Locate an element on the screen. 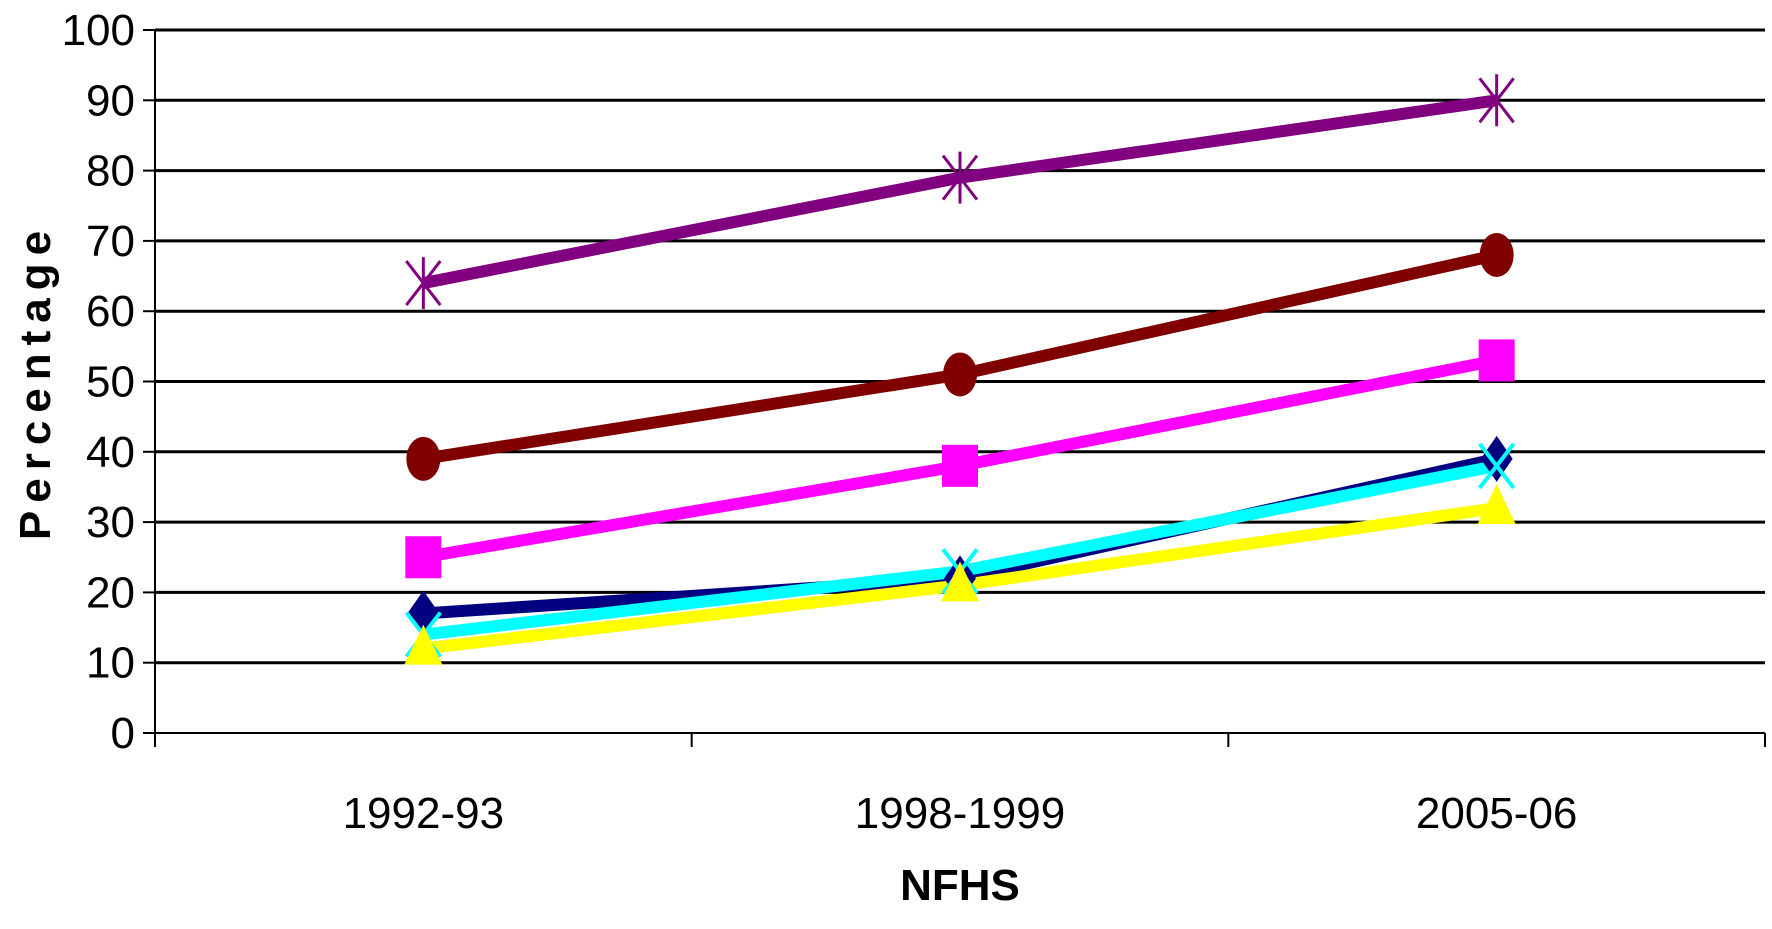 This screenshot has height=929, width=1772. y-tick-label: 10 is located at coordinates (110, 663).